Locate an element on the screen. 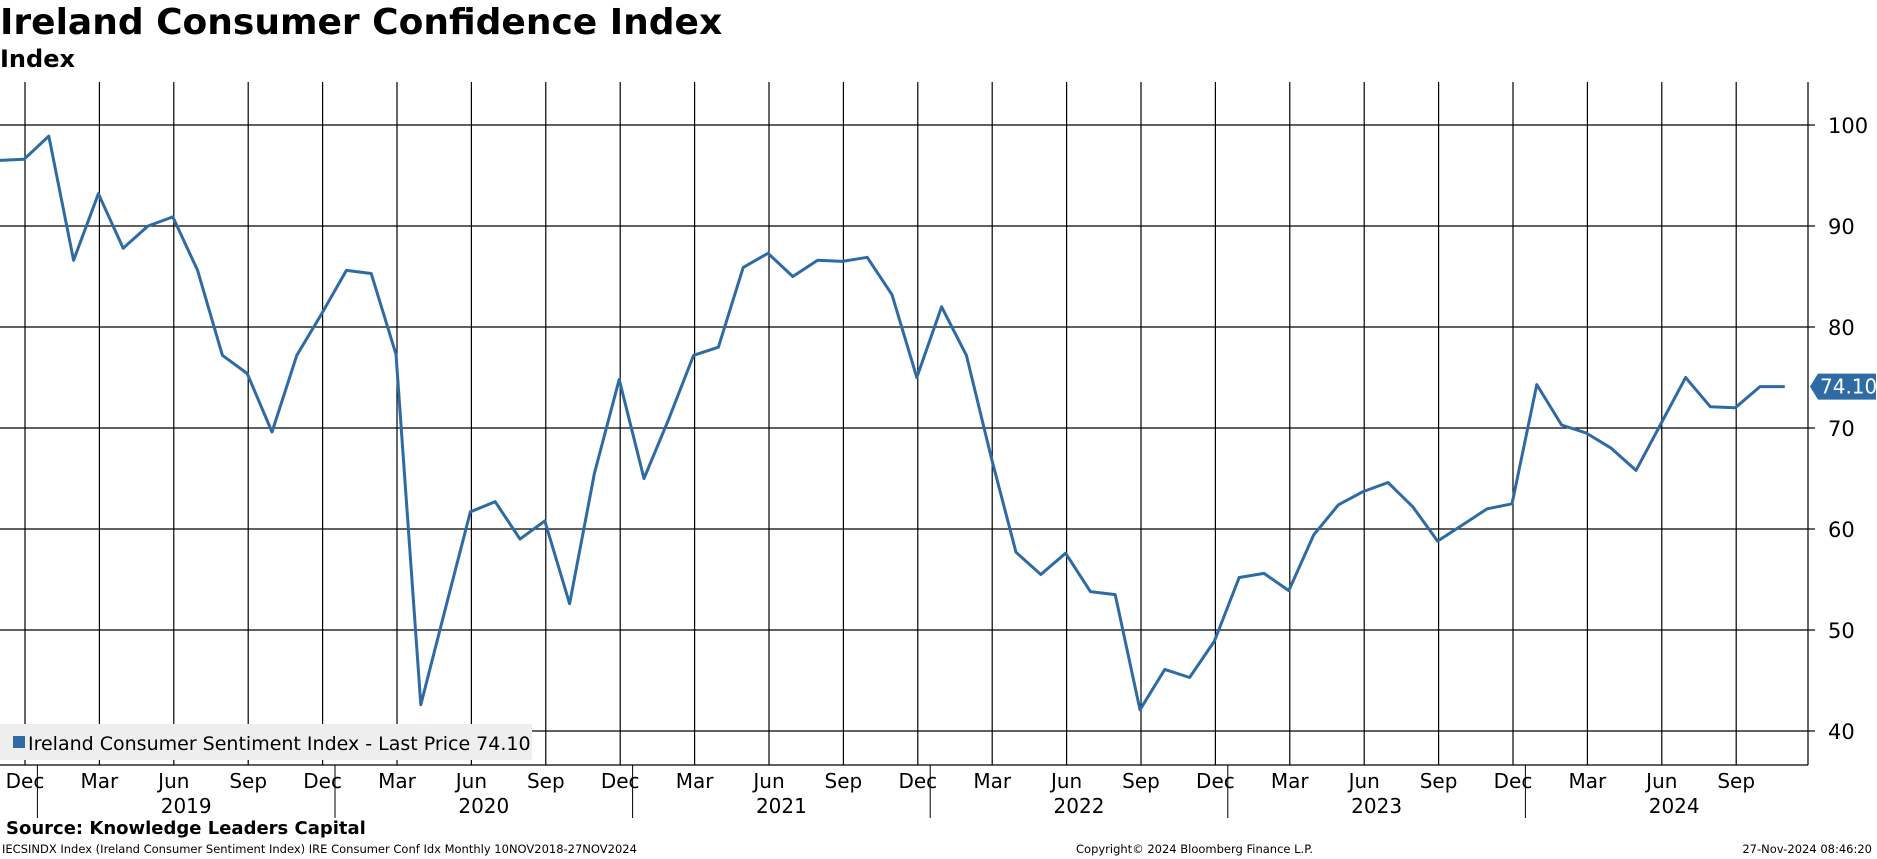 Image resolution: width=1877 pixels, height=859 pixels. year-label: 2021 is located at coordinates (781, 806).